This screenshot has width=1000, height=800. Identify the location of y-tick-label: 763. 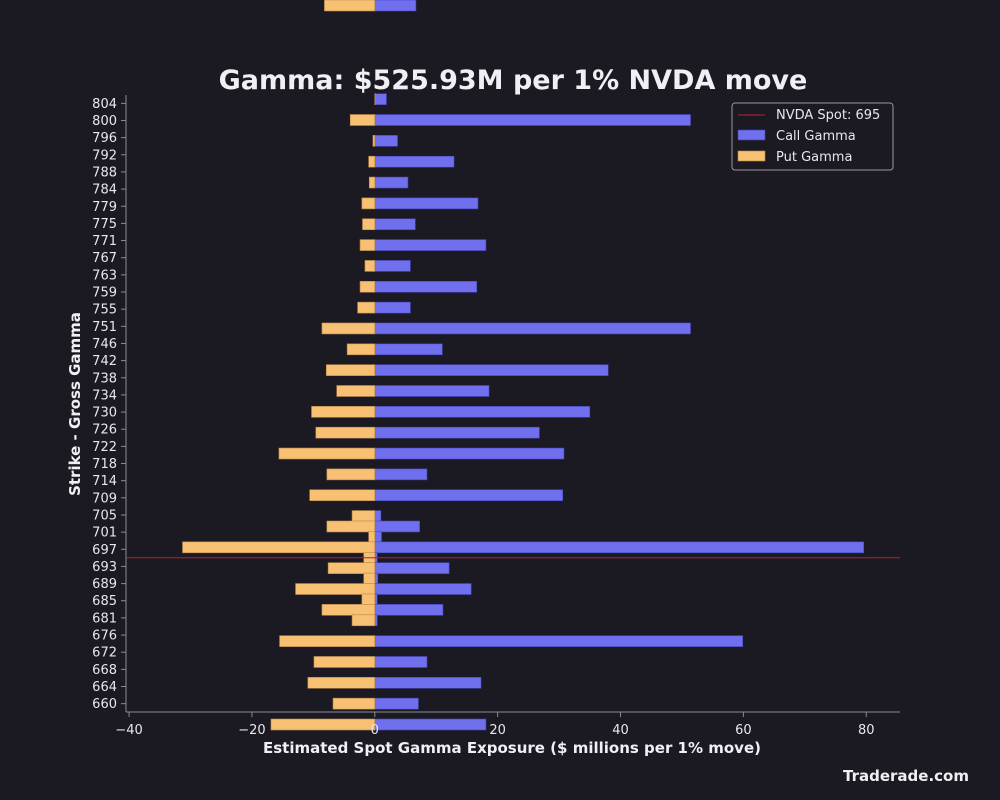
(104, 275).